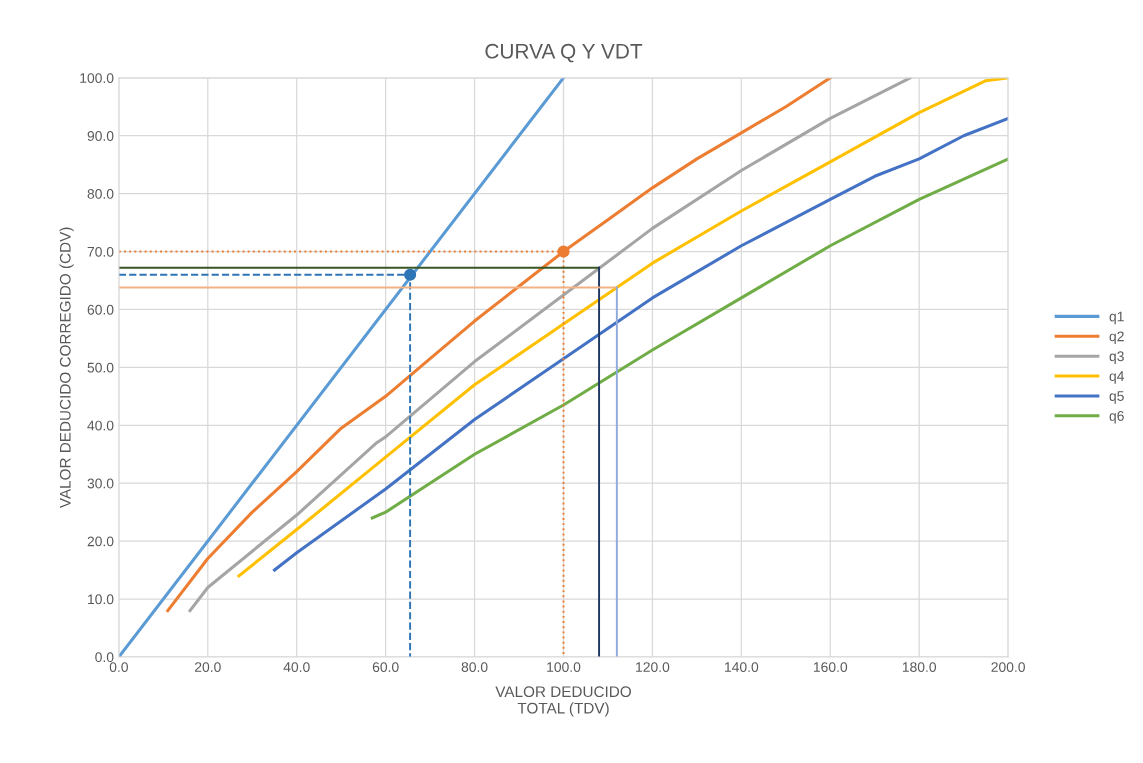 This screenshot has height=763, width=1143. What do you see at coordinates (564, 53) in the screenshot?
I see `chart-title: CURVA Q Y VDT` at bounding box center [564, 53].